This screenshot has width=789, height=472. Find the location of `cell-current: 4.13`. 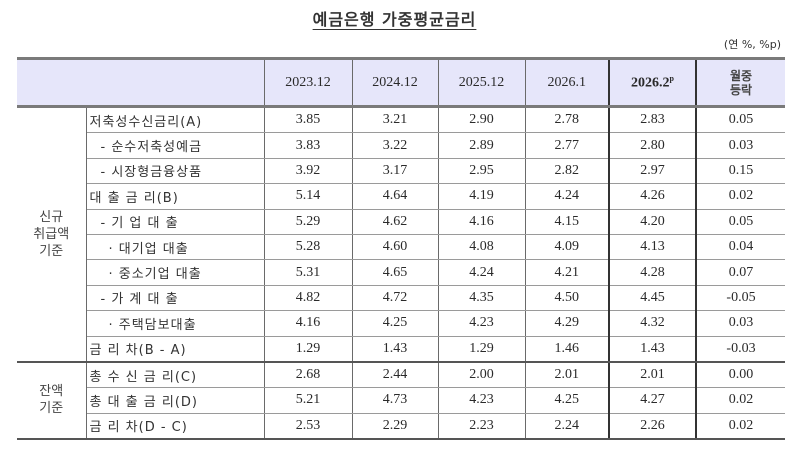

cell-current: 4.13 is located at coordinates (652, 247).